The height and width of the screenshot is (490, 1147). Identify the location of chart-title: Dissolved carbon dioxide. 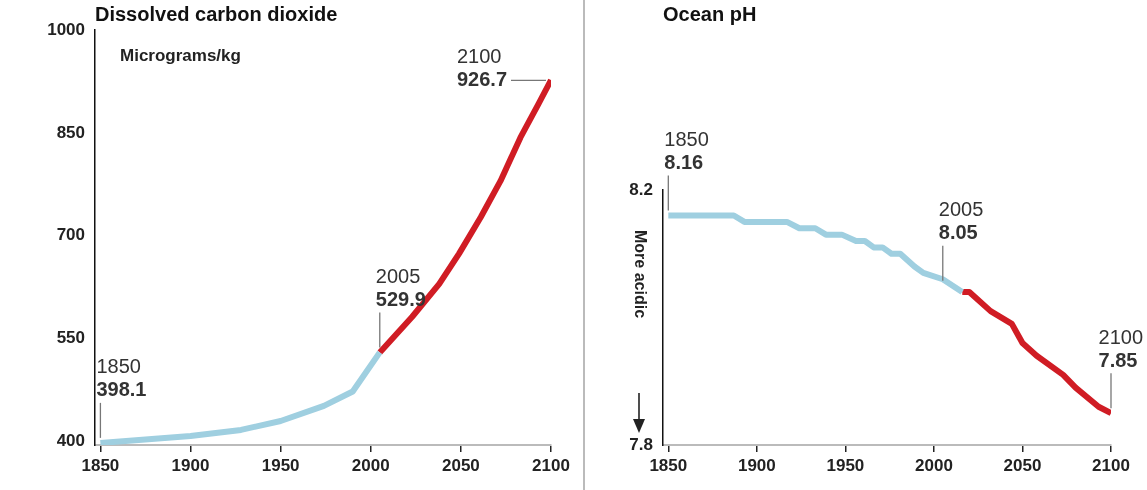
(216, 13).